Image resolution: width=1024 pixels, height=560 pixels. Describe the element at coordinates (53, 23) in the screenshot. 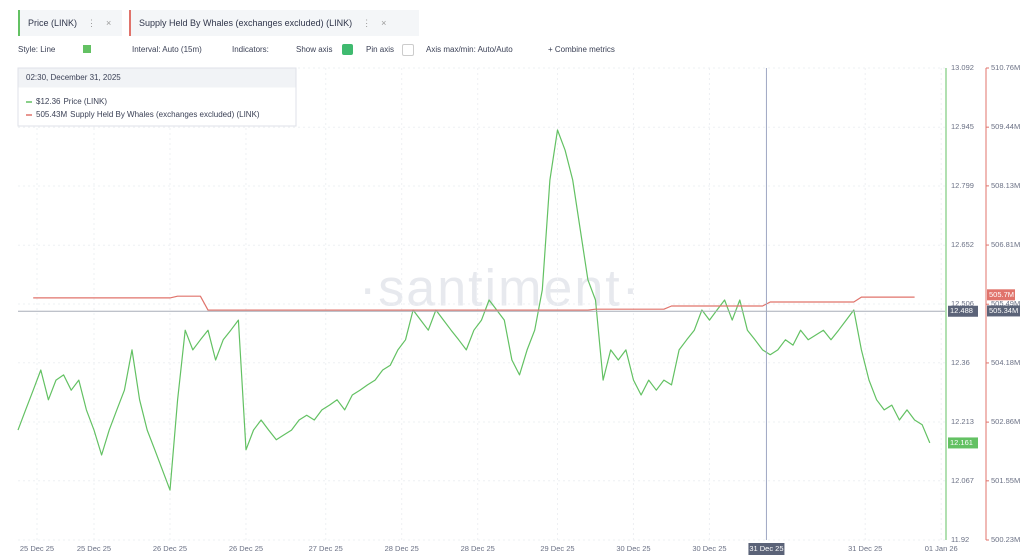

I see `tab-label: Price (LINK)` at that location.